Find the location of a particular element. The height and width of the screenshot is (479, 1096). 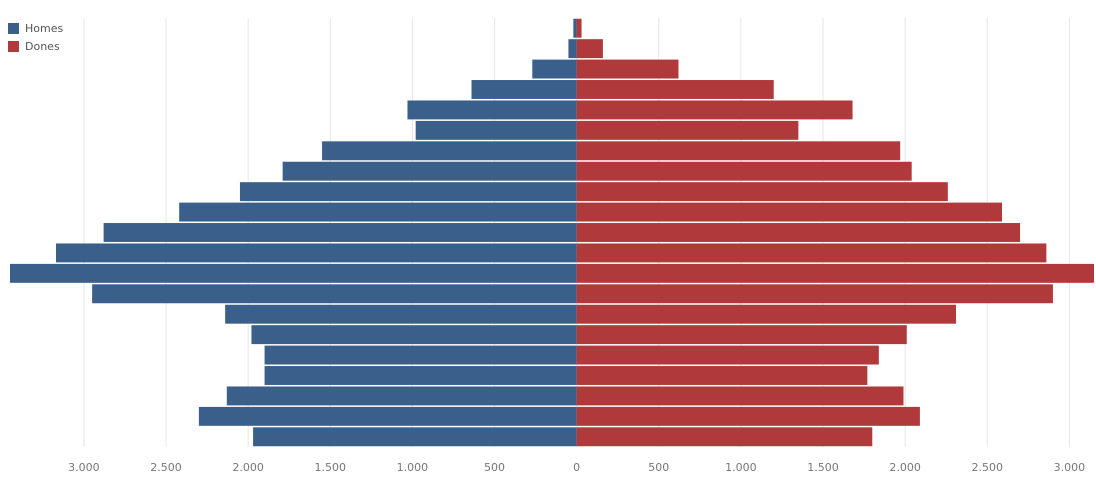

legend-item-homes: Homes is located at coordinates (35, 28).